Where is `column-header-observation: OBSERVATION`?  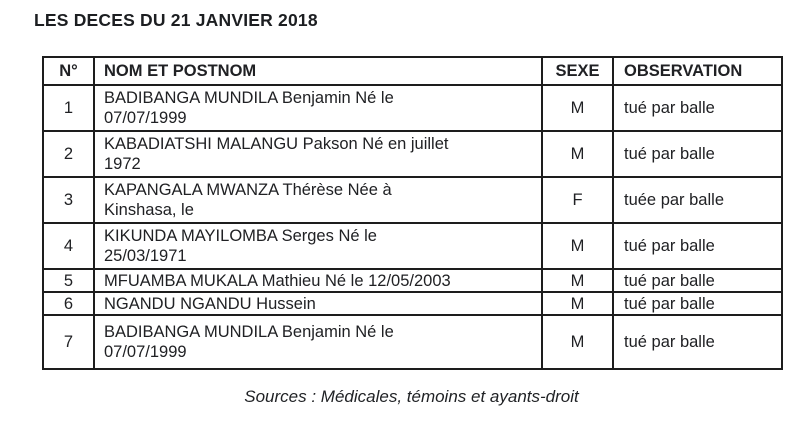 column-header-observation: OBSERVATION is located at coordinates (697, 71).